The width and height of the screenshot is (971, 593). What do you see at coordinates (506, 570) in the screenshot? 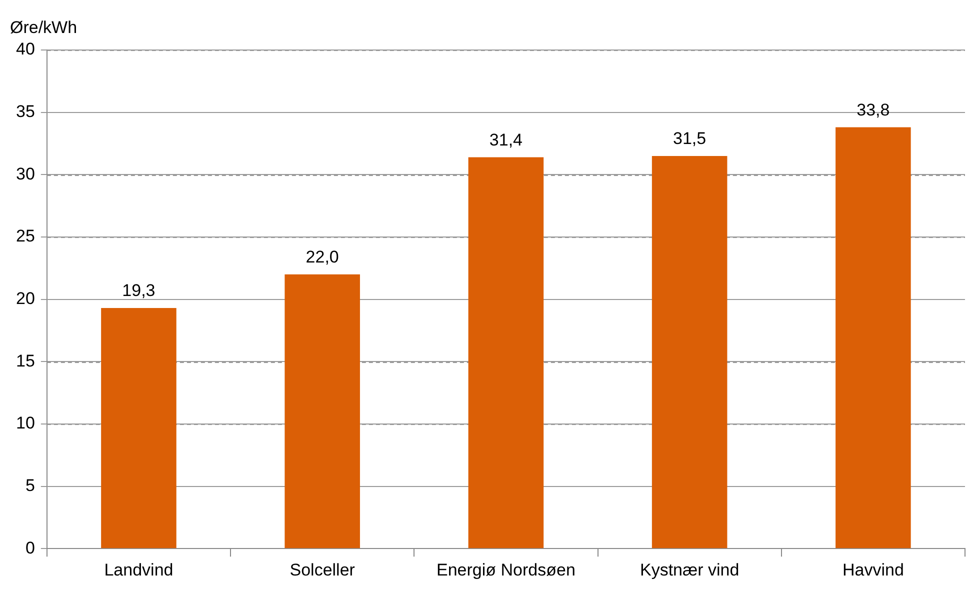
I see `x-tick-label: Energiø Nordsøen` at bounding box center [506, 570].